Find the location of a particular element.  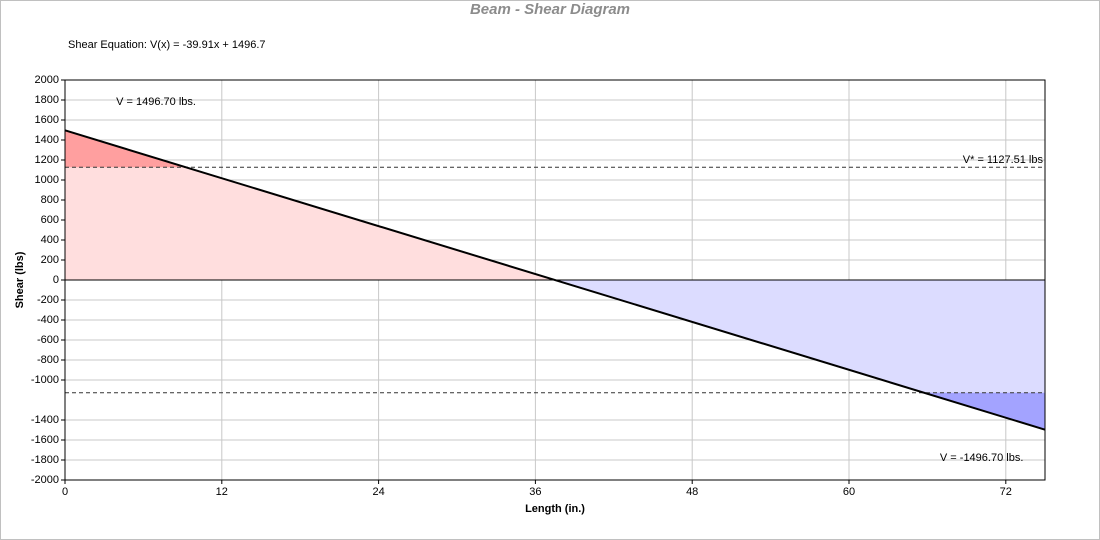

y-tick-label: -600 is located at coordinates (48, 340).